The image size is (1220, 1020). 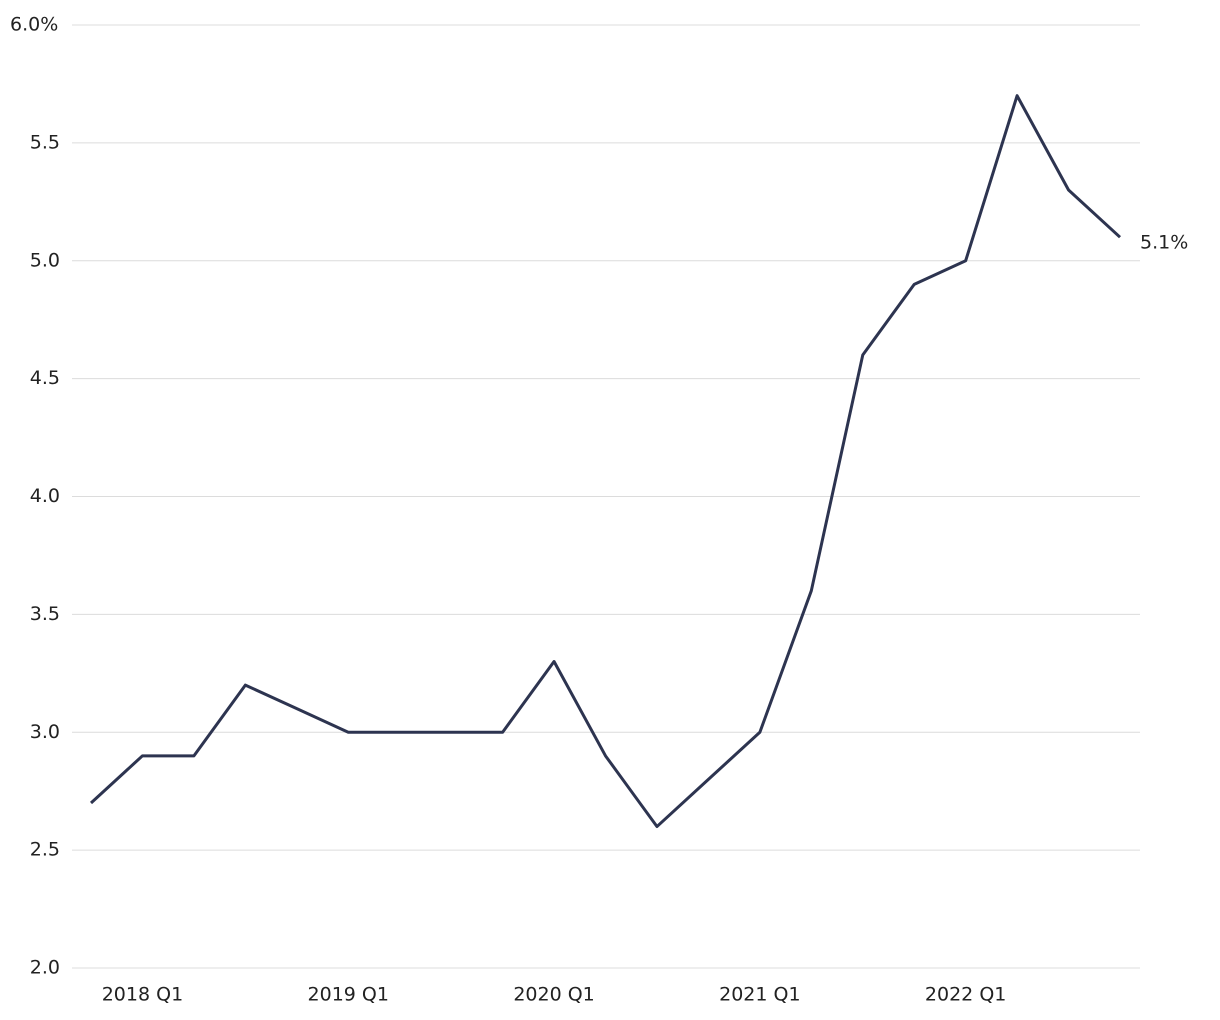 What do you see at coordinates (348, 995) in the screenshot?
I see `x-tick-label: 2019 Q1` at bounding box center [348, 995].